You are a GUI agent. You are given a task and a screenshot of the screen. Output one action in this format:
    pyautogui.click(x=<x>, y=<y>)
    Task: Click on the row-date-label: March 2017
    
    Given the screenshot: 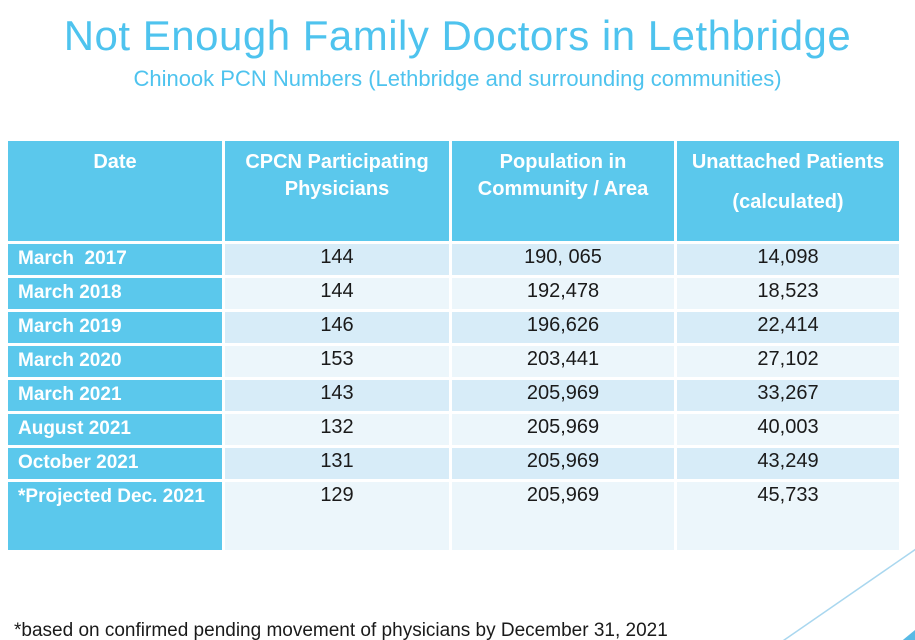 What is the action you would take?
    pyautogui.click(x=115, y=259)
    